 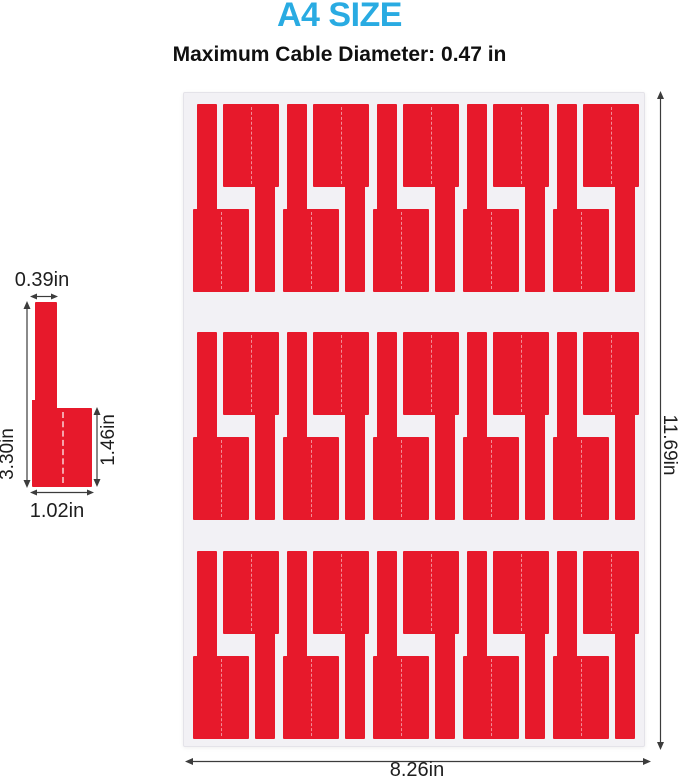 I want to click on sheet-width-arrow, so click(x=418, y=761).